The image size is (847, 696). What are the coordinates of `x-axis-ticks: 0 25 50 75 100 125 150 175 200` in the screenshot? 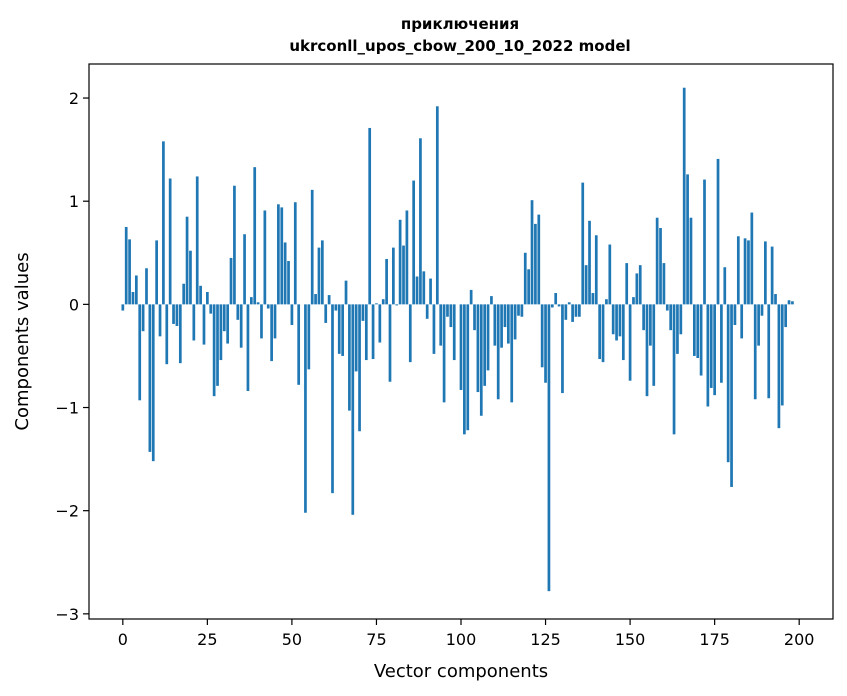 It's located at (466, 634).